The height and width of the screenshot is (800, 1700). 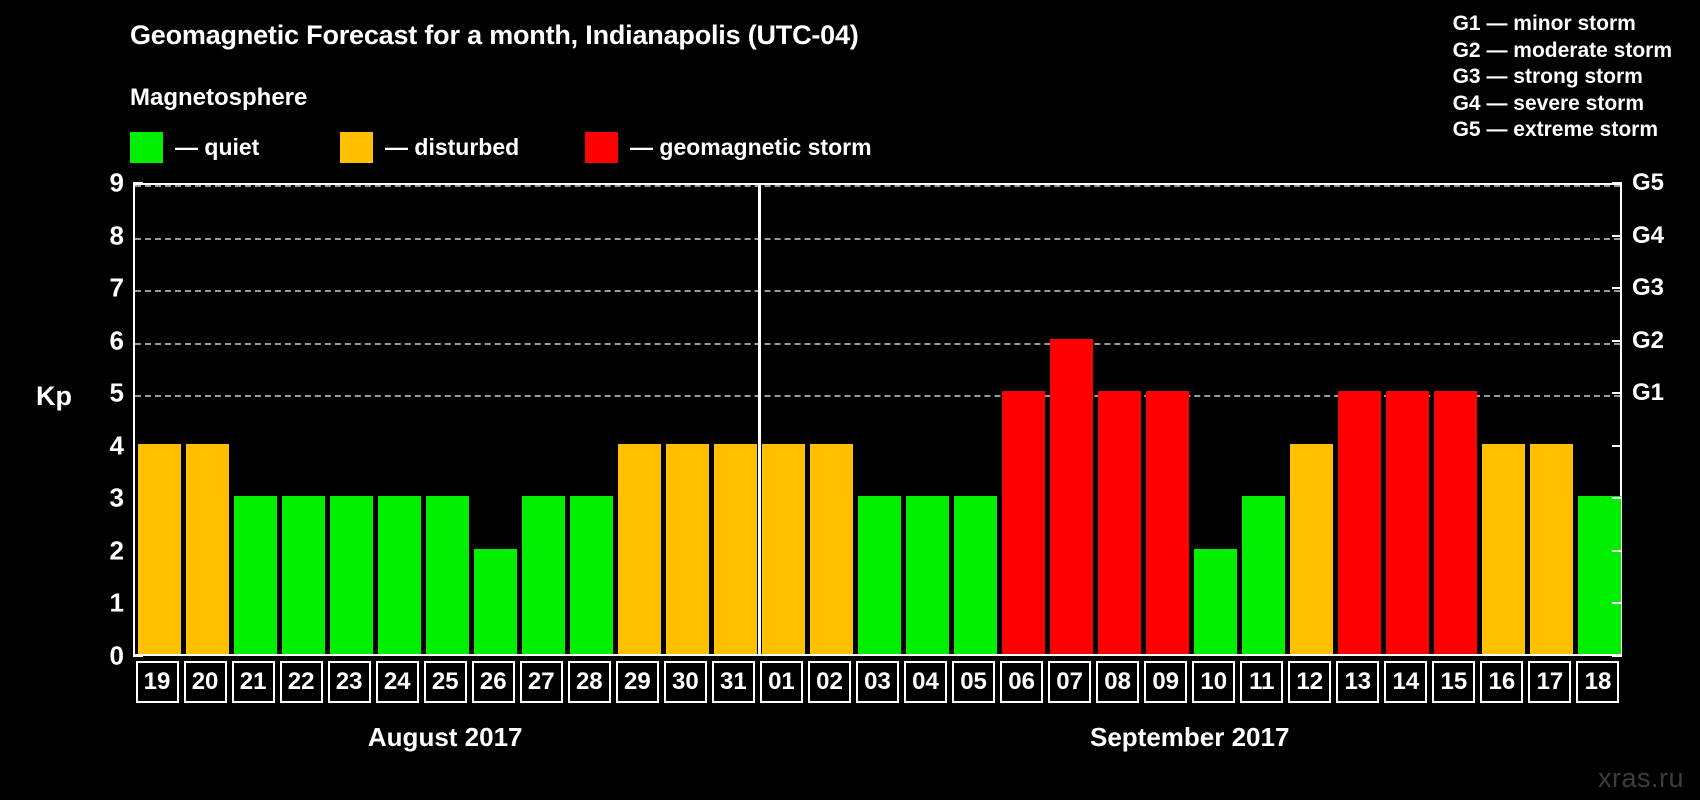 I want to click on g-tick-label: G1, so click(x=1648, y=393).